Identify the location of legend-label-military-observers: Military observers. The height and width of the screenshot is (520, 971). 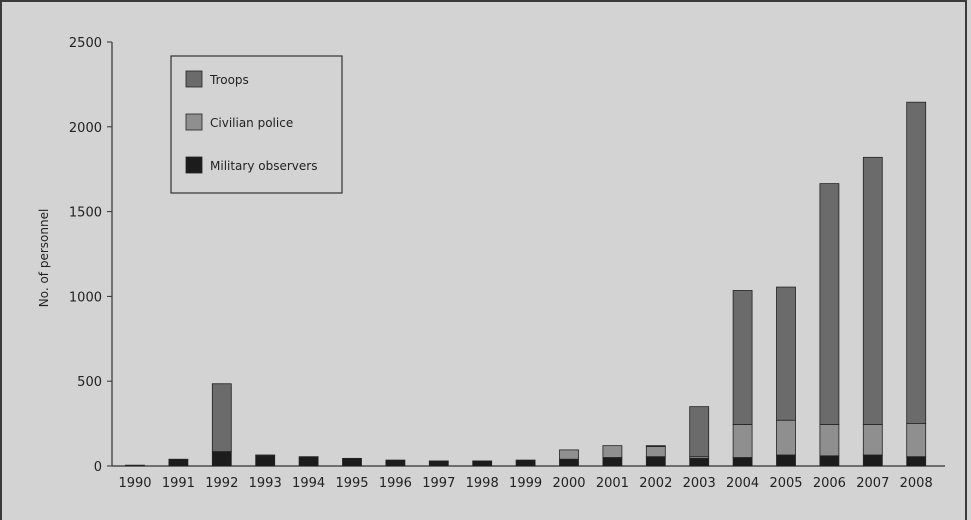
(263, 166).